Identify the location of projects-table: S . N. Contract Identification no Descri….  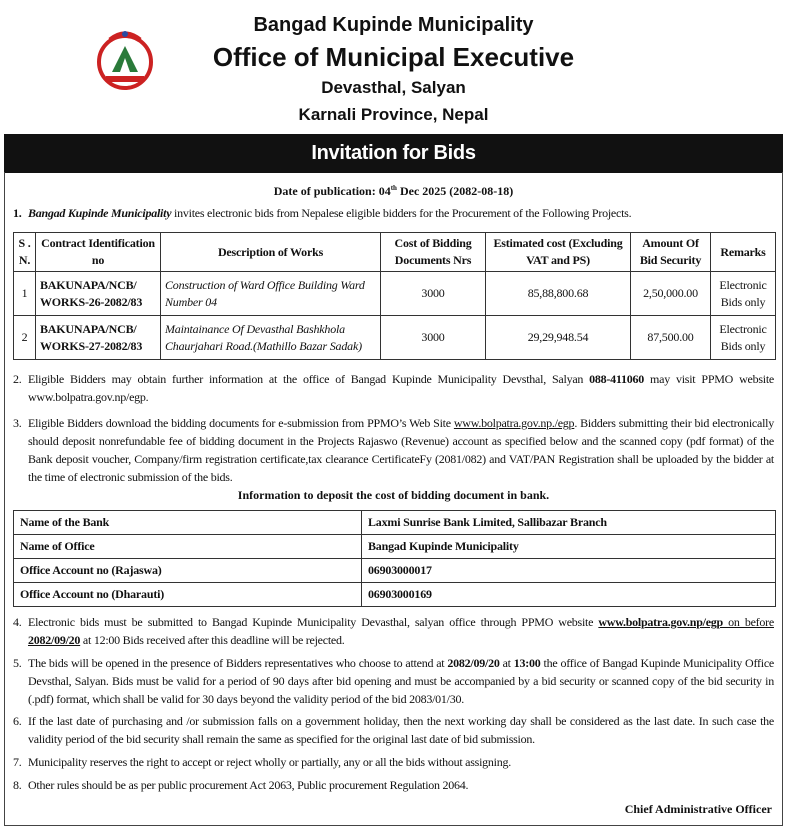
(394, 296).